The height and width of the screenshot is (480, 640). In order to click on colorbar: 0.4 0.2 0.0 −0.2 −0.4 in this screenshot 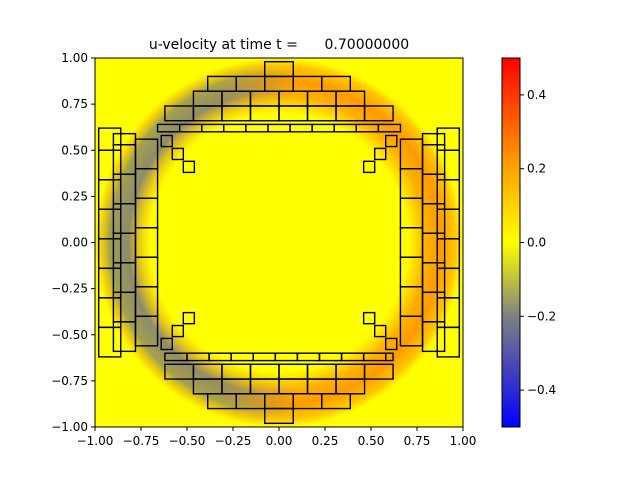, I will do `click(528, 242)`.